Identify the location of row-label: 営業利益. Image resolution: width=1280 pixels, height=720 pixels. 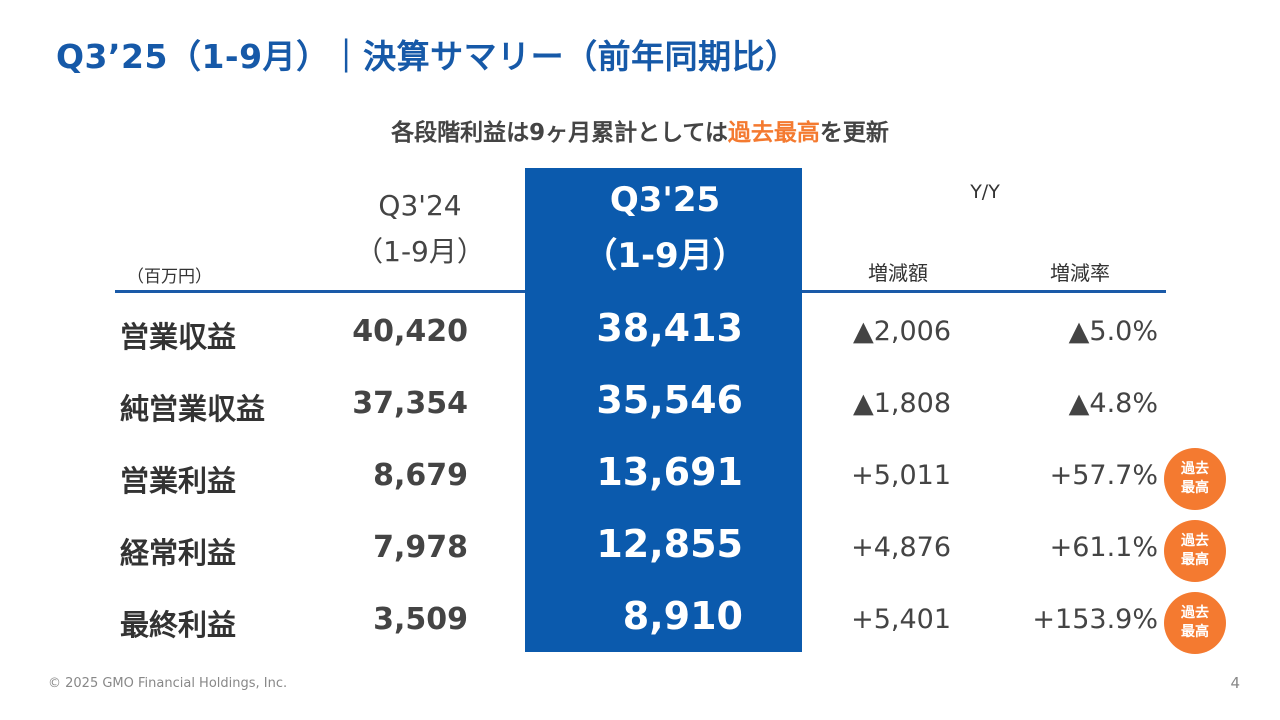
(178, 481).